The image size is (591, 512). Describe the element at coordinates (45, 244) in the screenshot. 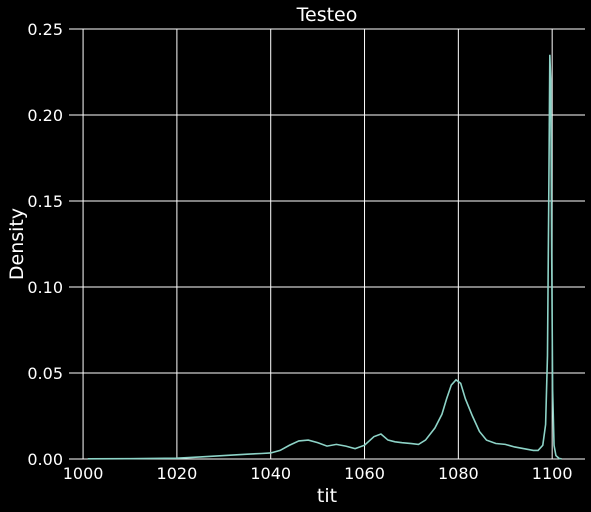

I see `y-tick-labels: 0.00 0.05 0.10 0.15 0.20 0.25` at that location.